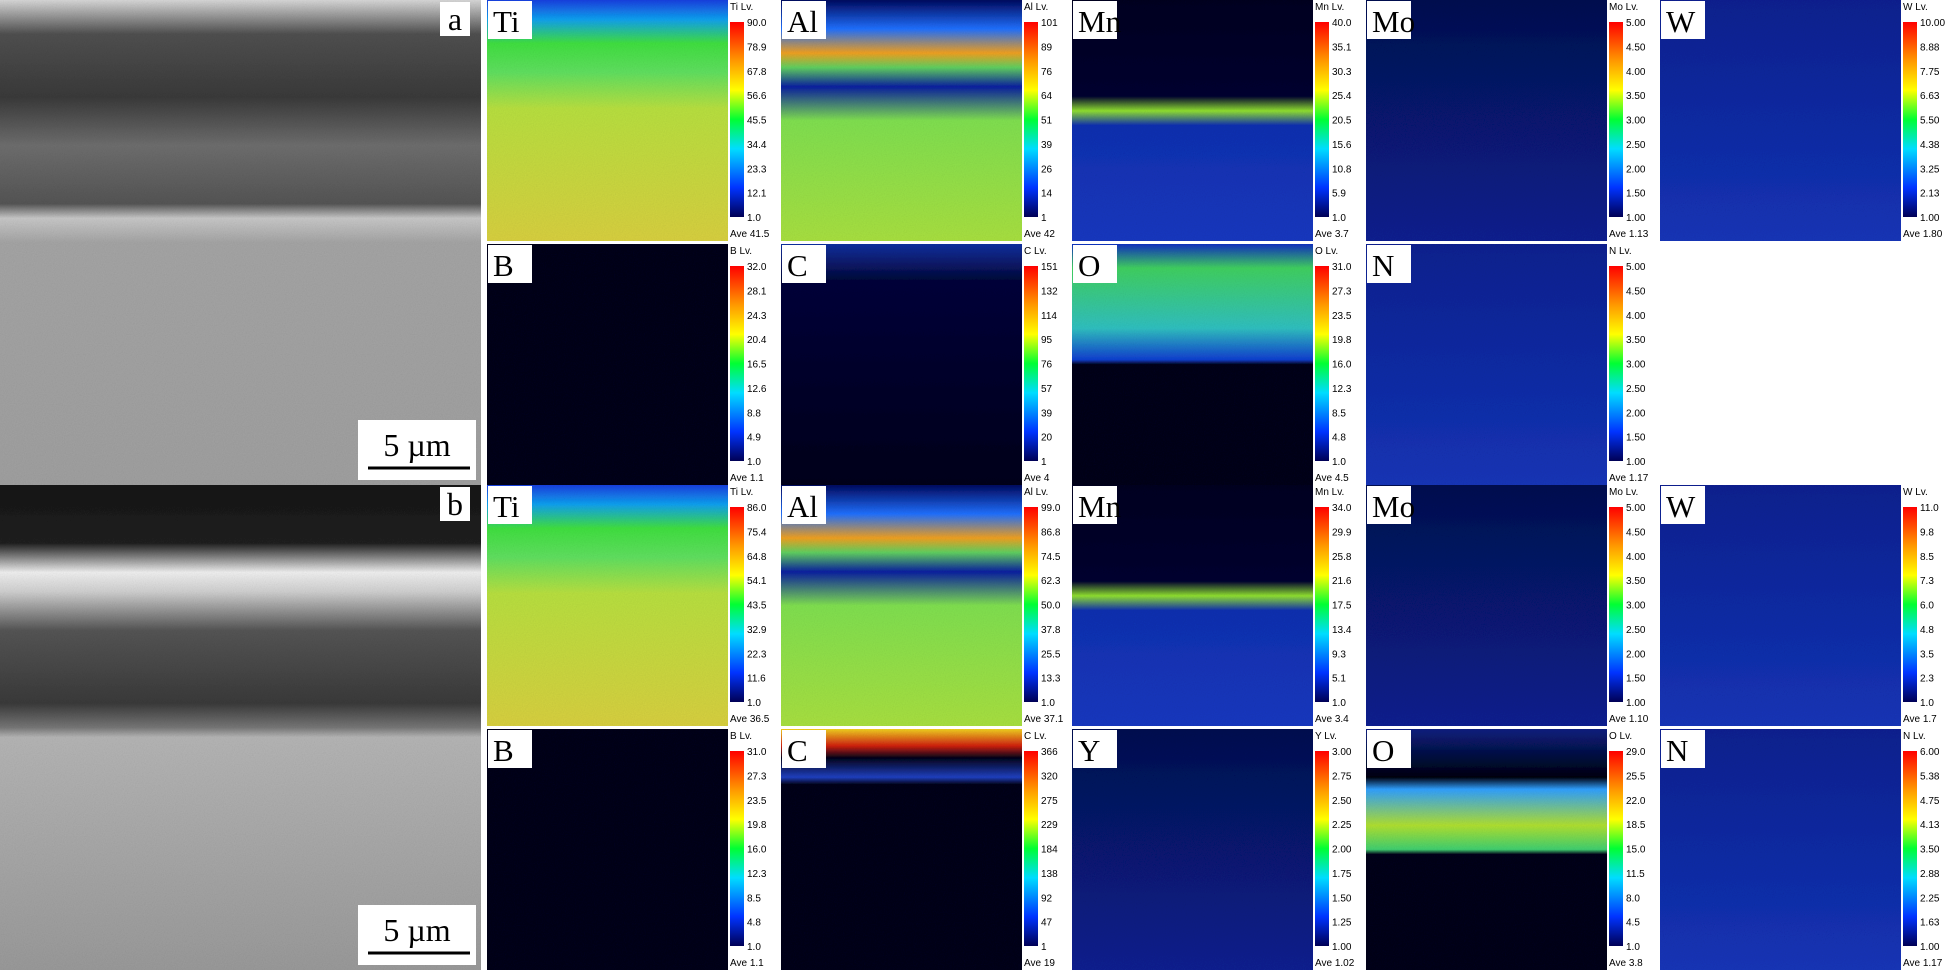 The width and height of the screenshot is (1953, 971). Describe the element at coordinates (1049, 874) in the screenshot. I see `color-bar-tick: 138` at that location.